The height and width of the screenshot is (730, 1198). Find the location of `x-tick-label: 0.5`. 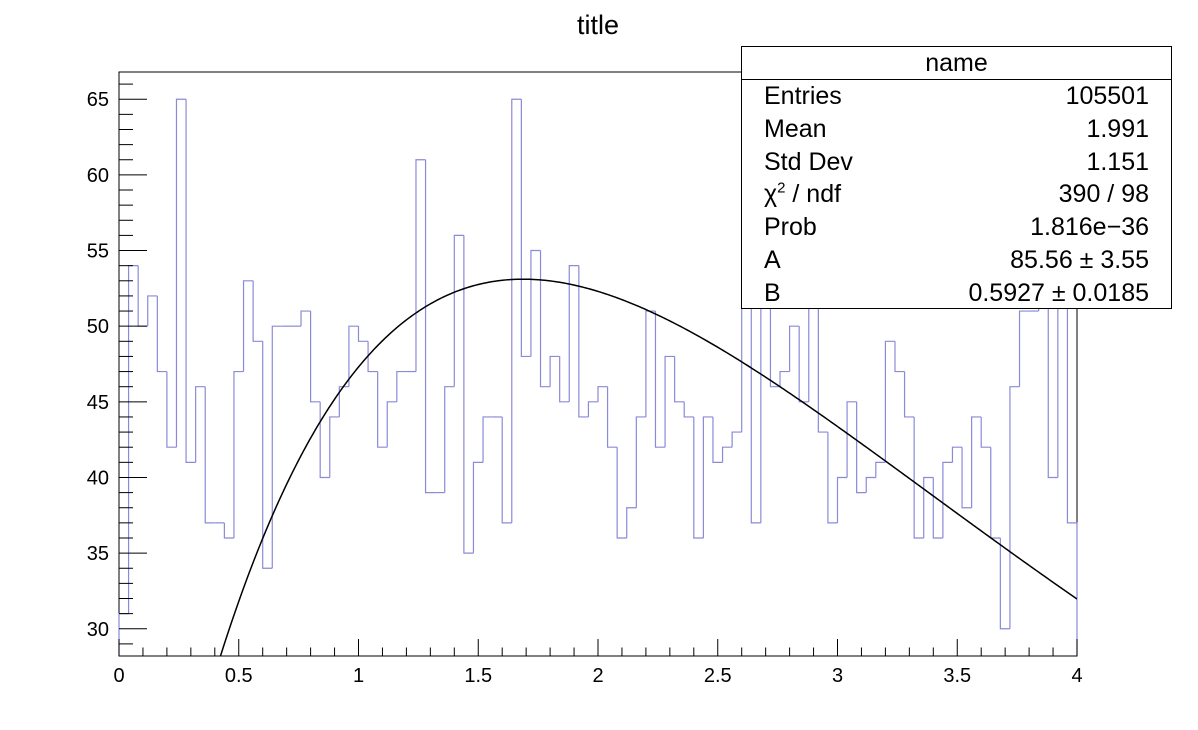

x-tick-label: 0.5 is located at coordinates (239, 676).